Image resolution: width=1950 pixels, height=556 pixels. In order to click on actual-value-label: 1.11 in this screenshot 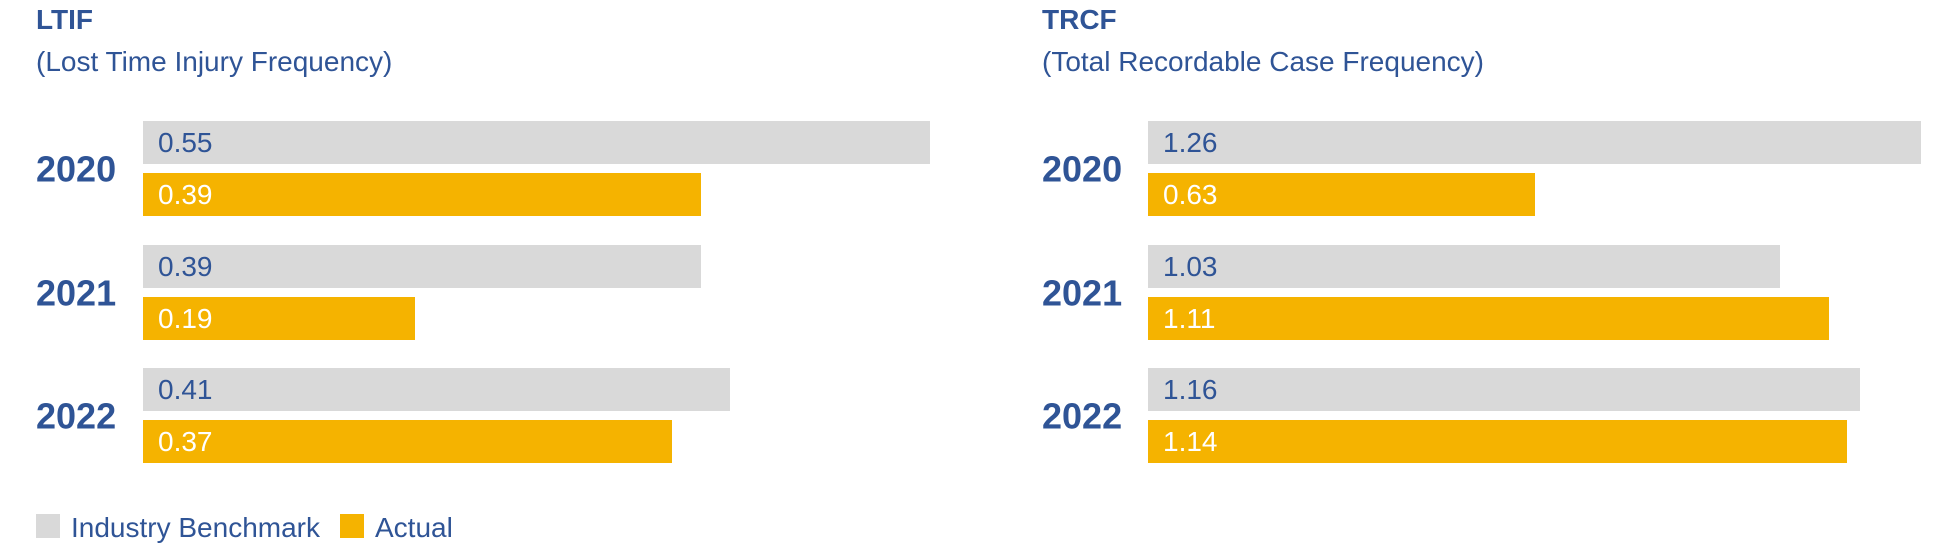, I will do `click(1189, 318)`.